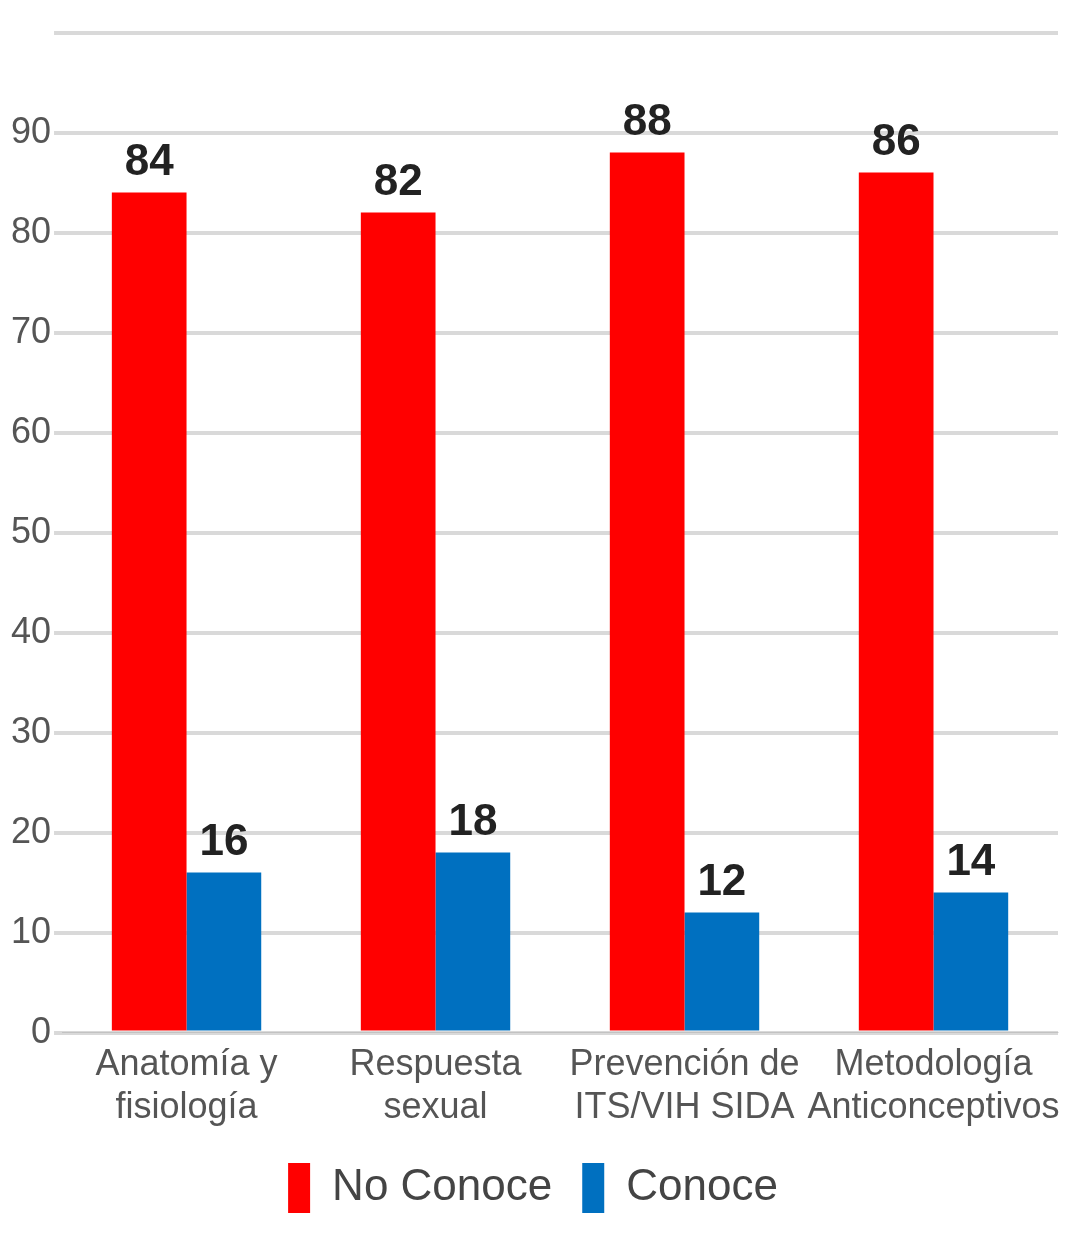  Describe the element at coordinates (896, 139) in the screenshot. I see `data-label: 86` at that location.